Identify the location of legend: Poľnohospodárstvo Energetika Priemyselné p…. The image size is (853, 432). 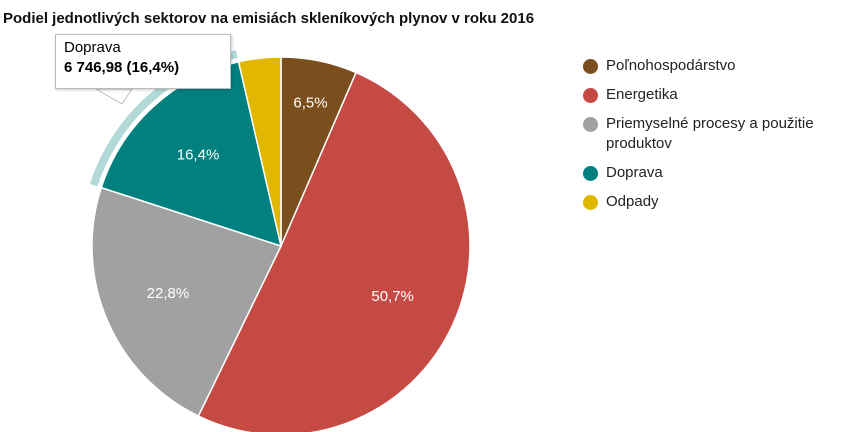
(718, 138).